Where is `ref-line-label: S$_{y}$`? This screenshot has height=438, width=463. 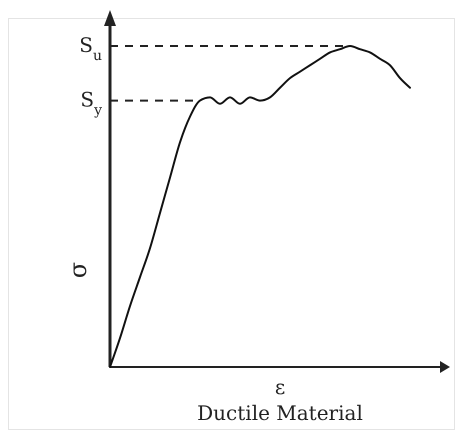 ref-line-label: S$_{y}$ is located at coordinates (91, 103).